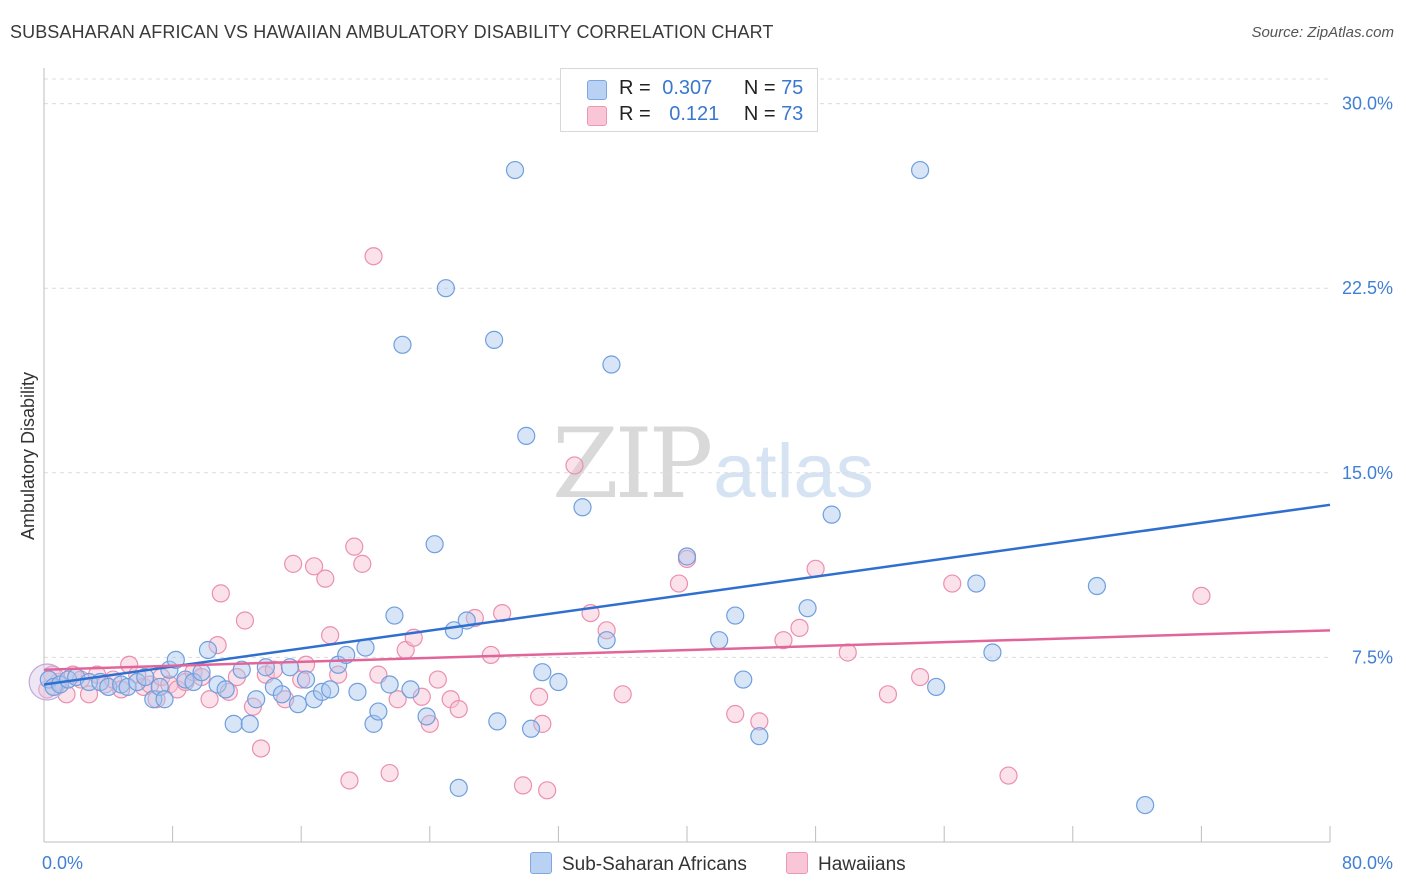 This screenshot has height=892, width=1406. What do you see at coordinates (28, 456) in the screenshot?
I see `y-axis-label: Ambulatory Disability` at bounding box center [28, 456].